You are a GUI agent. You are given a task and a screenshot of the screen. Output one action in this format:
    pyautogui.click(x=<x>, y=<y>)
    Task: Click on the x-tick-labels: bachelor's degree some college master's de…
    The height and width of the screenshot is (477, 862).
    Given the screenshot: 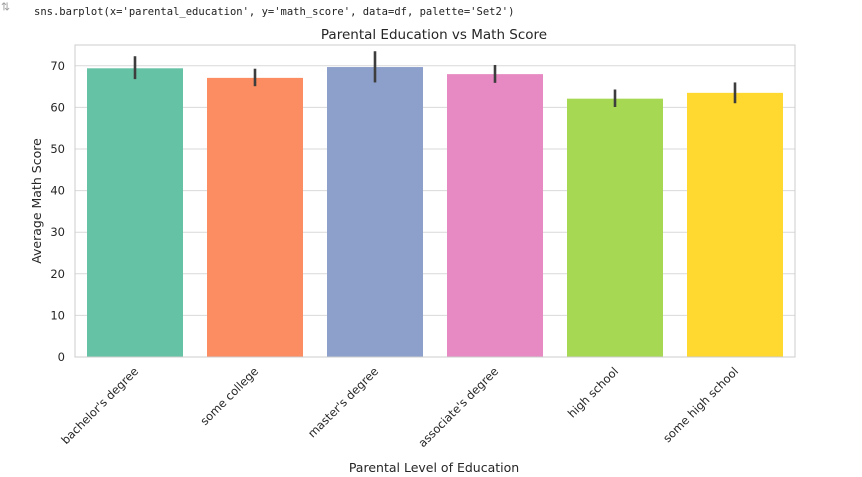 What is the action you would take?
    pyautogui.click(x=399, y=407)
    